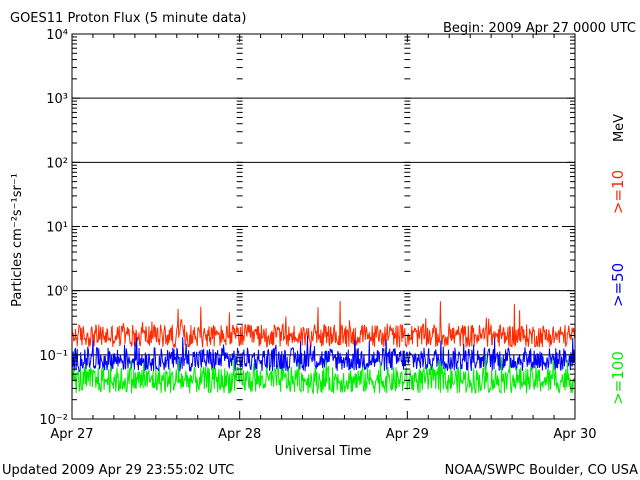 Image resolution: width=640 pixels, height=480 pixels. What do you see at coordinates (57, 292) in the screenshot?
I see `y-tick-label: 10⁰` at bounding box center [57, 292].